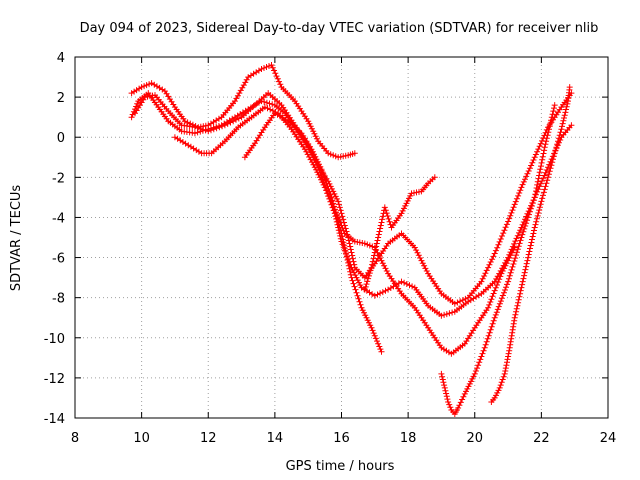 The height and width of the screenshot is (480, 640). I want to click on y-tick-label: -14, so click(54, 419).